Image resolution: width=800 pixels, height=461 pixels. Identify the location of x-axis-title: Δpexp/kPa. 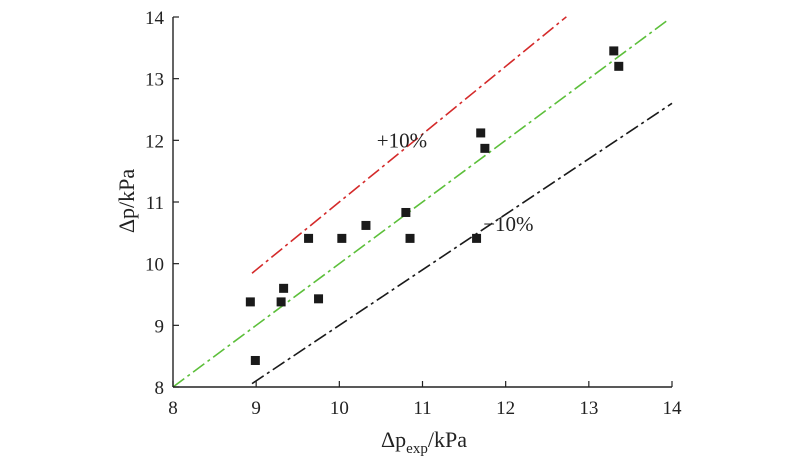
(424, 442).